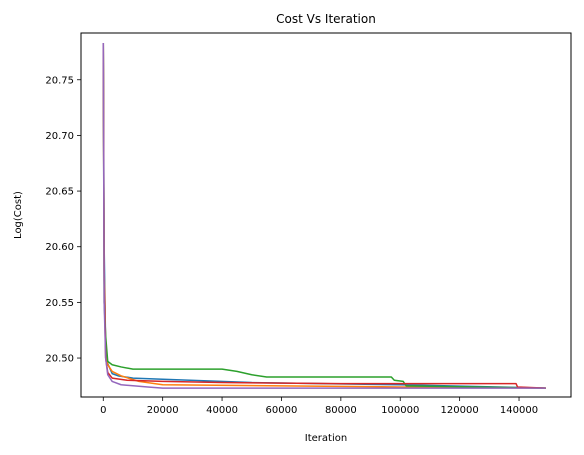 Image resolution: width=584 pixels, height=455 pixels. I want to click on x-tick-label: 0, so click(103, 410).